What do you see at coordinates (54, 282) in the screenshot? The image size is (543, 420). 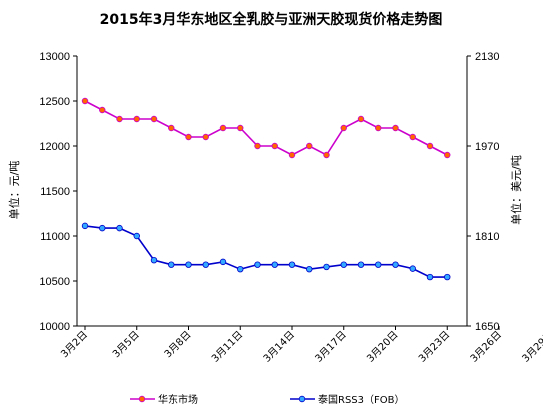 I see `left-tick-label: 10500` at bounding box center [54, 282].